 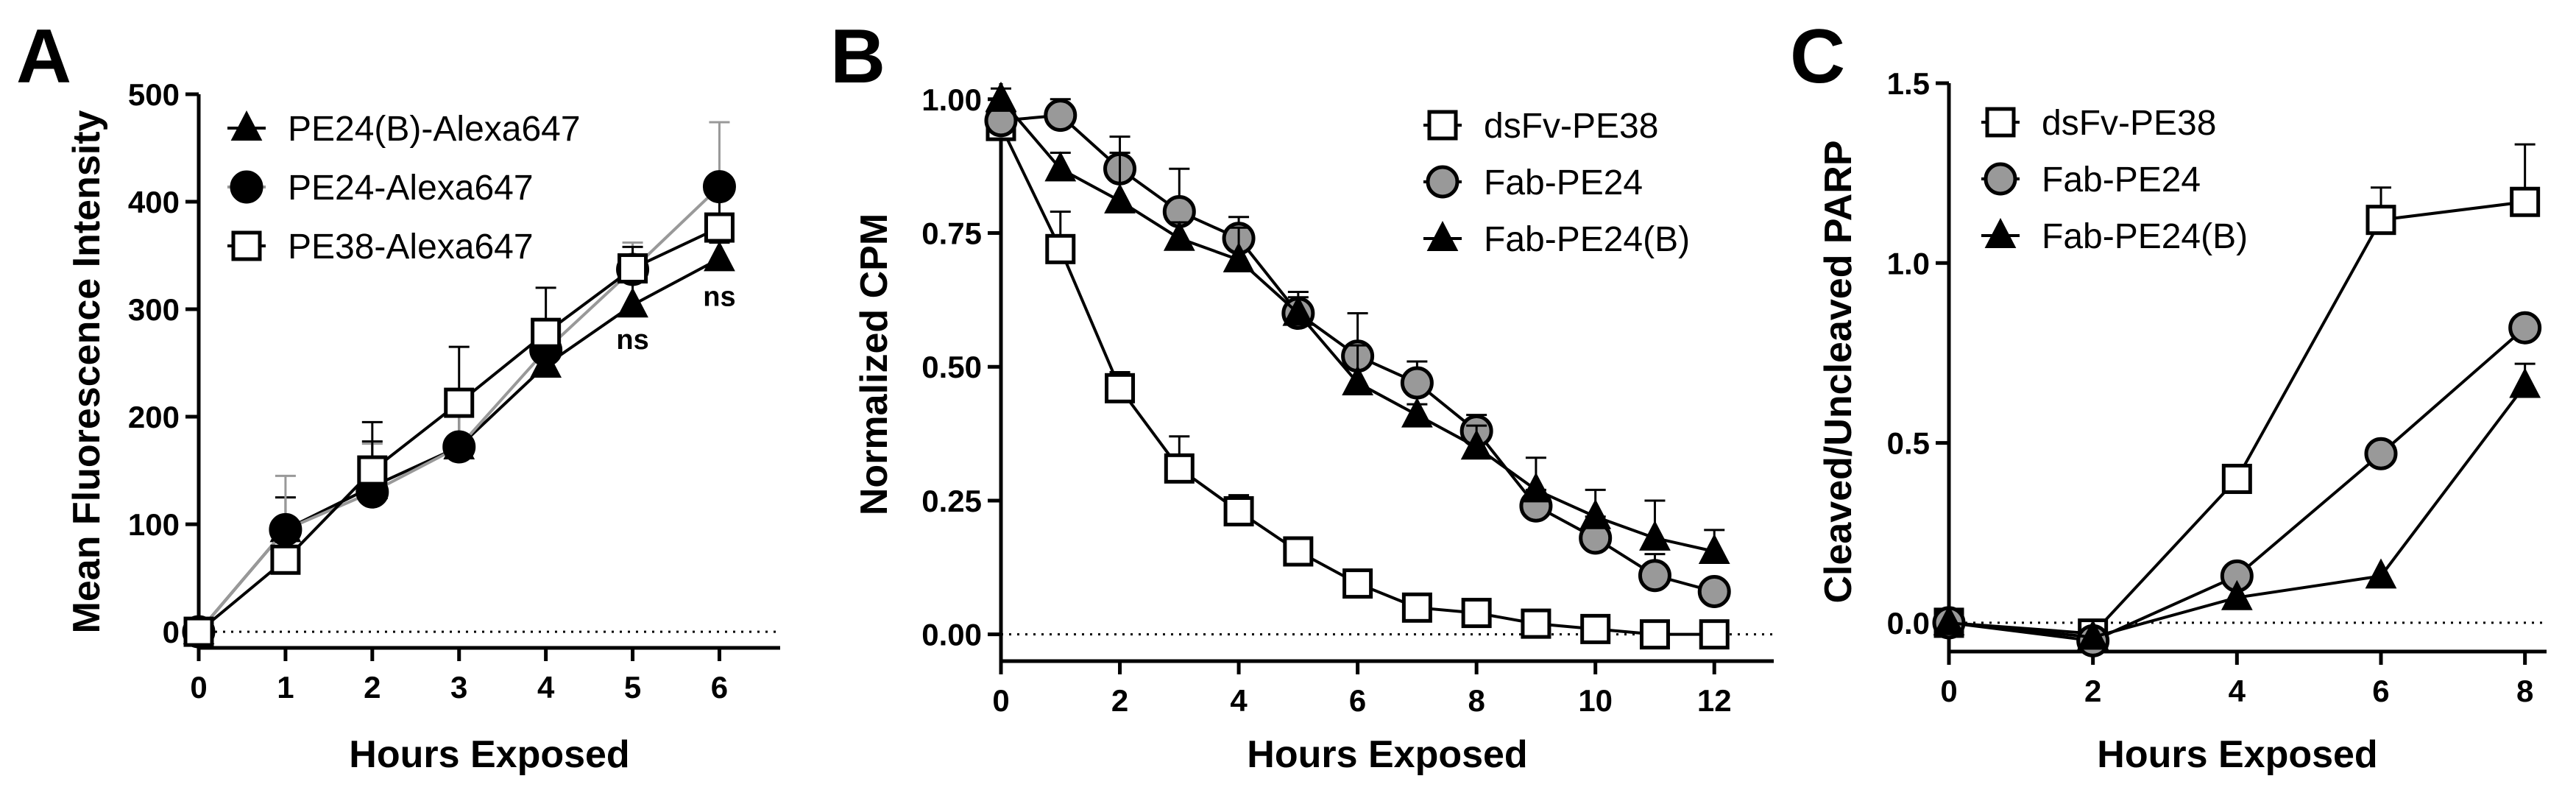 I want to click on panel-a-x-tick-label: 6, so click(x=719, y=687).